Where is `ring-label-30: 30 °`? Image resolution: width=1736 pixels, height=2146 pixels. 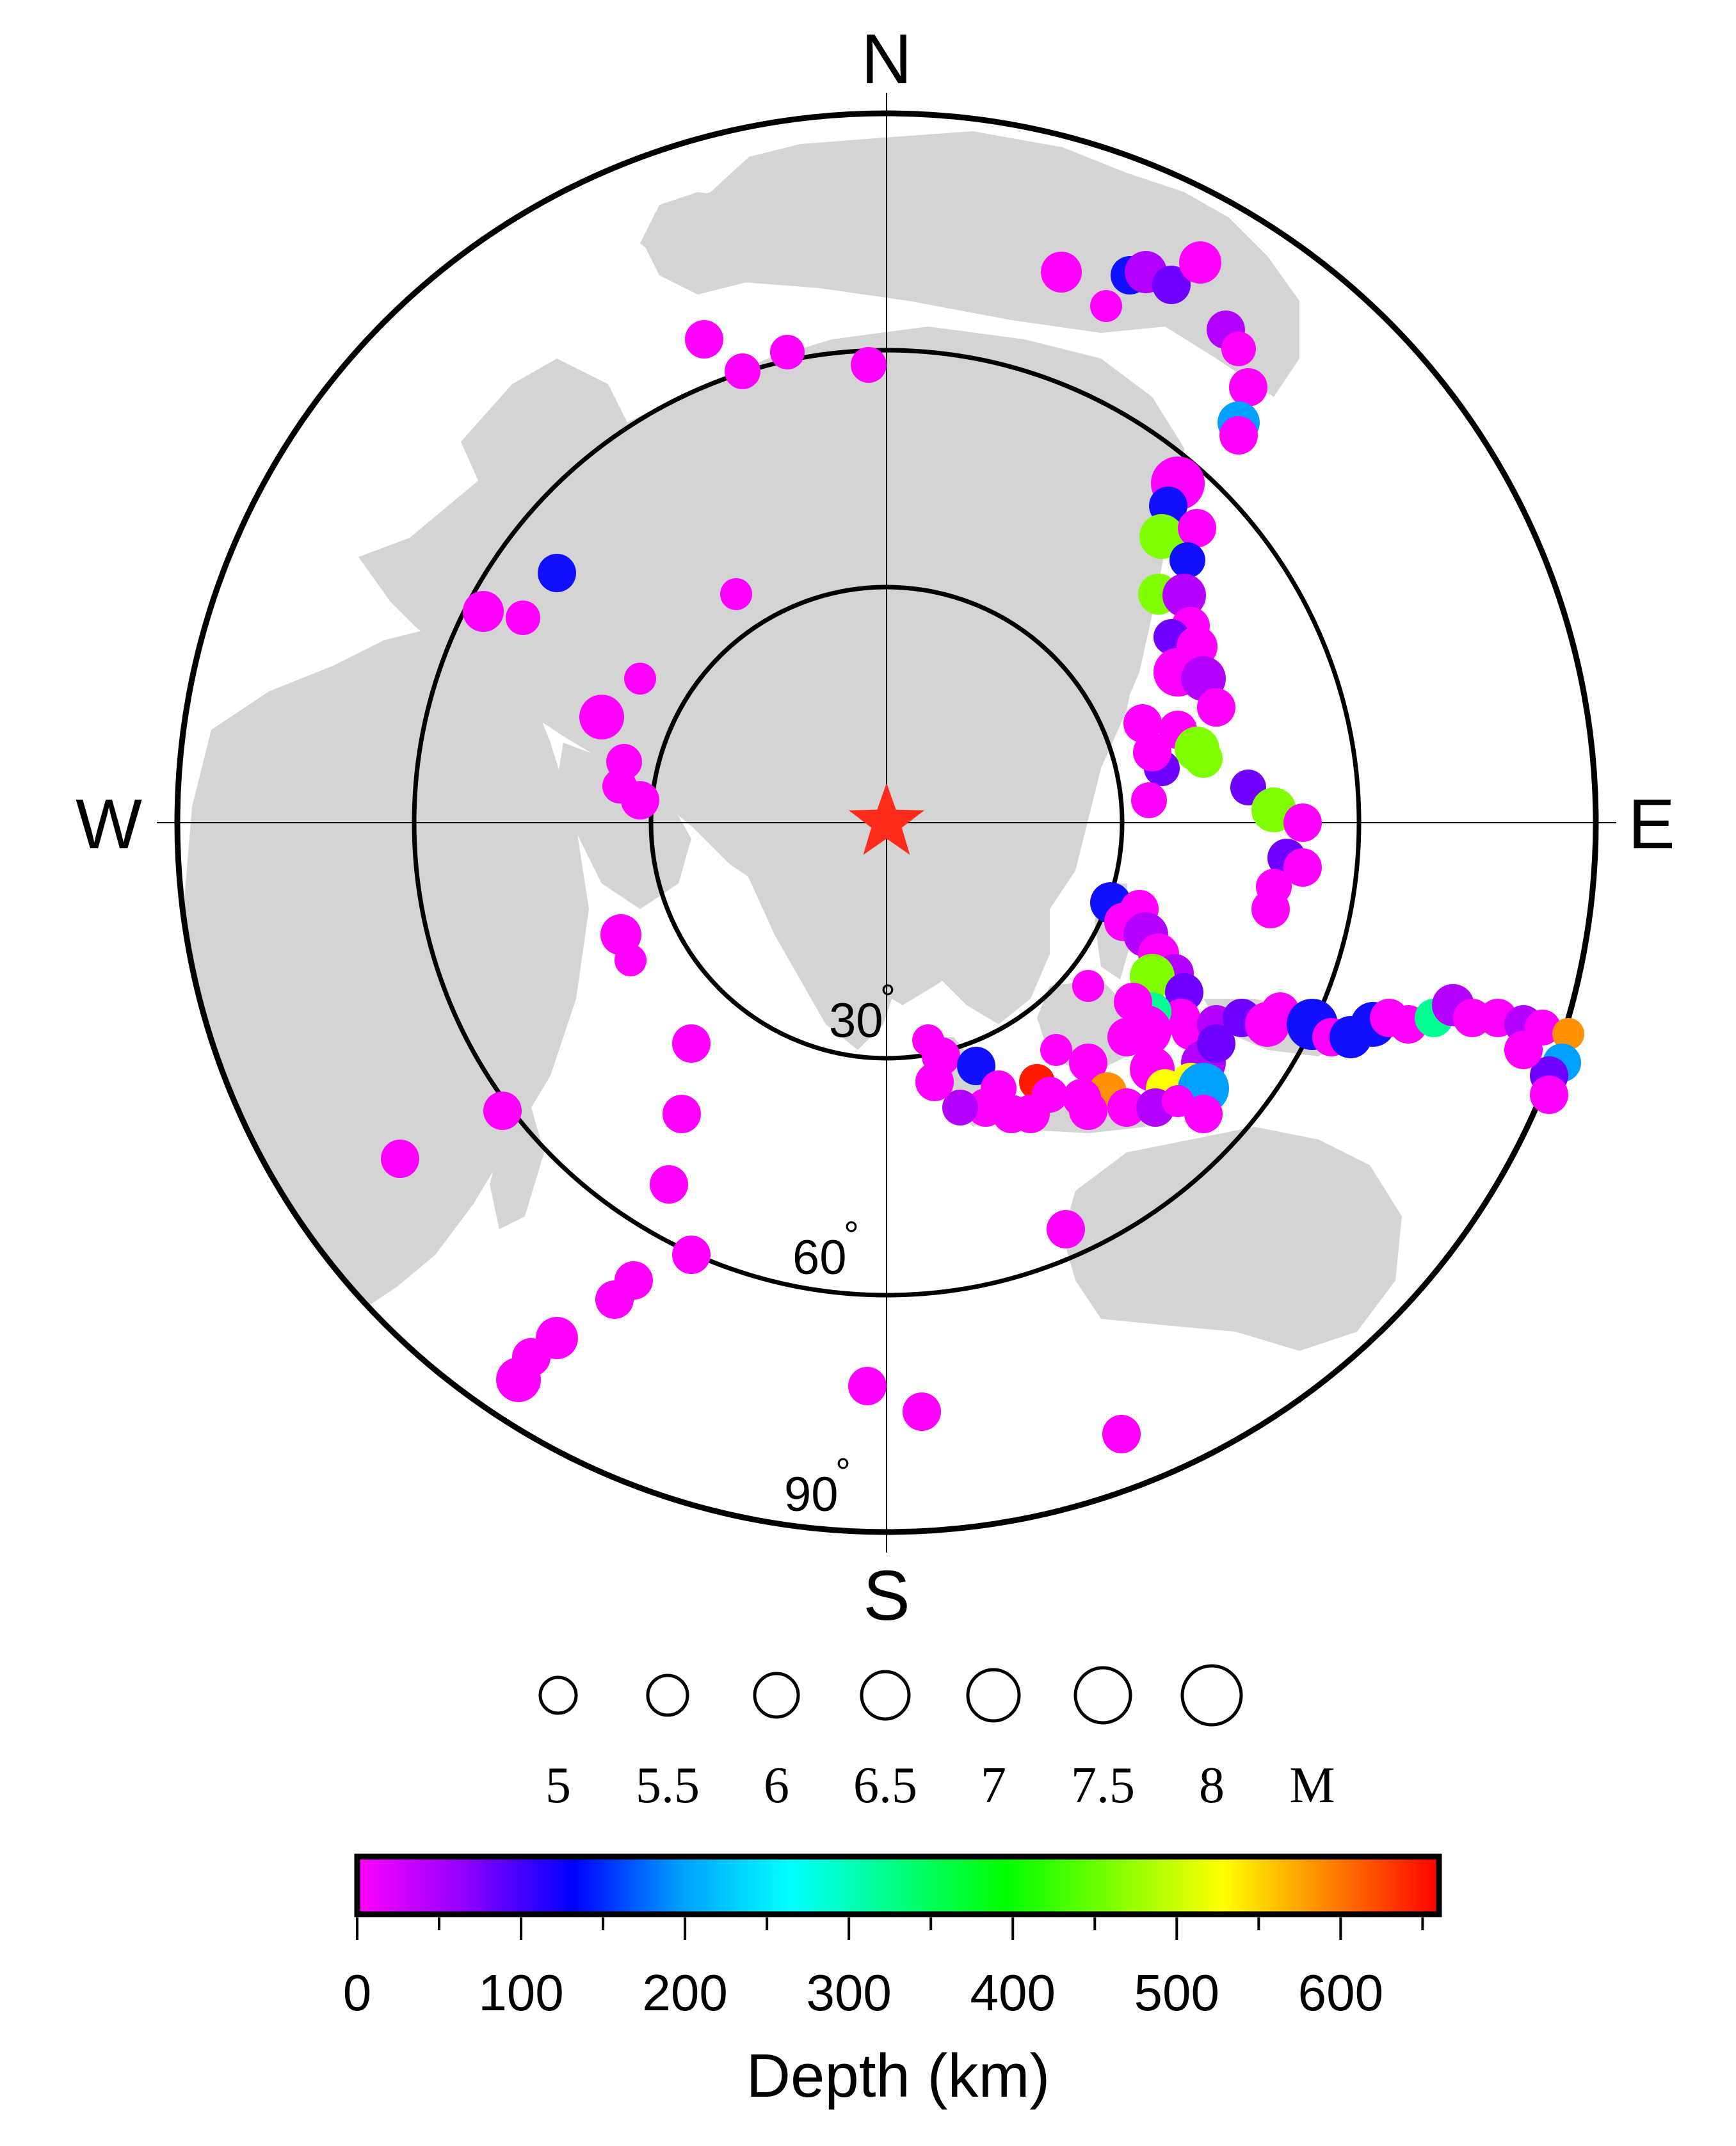 ring-label-30: 30 ° is located at coordinates (863, 1012).